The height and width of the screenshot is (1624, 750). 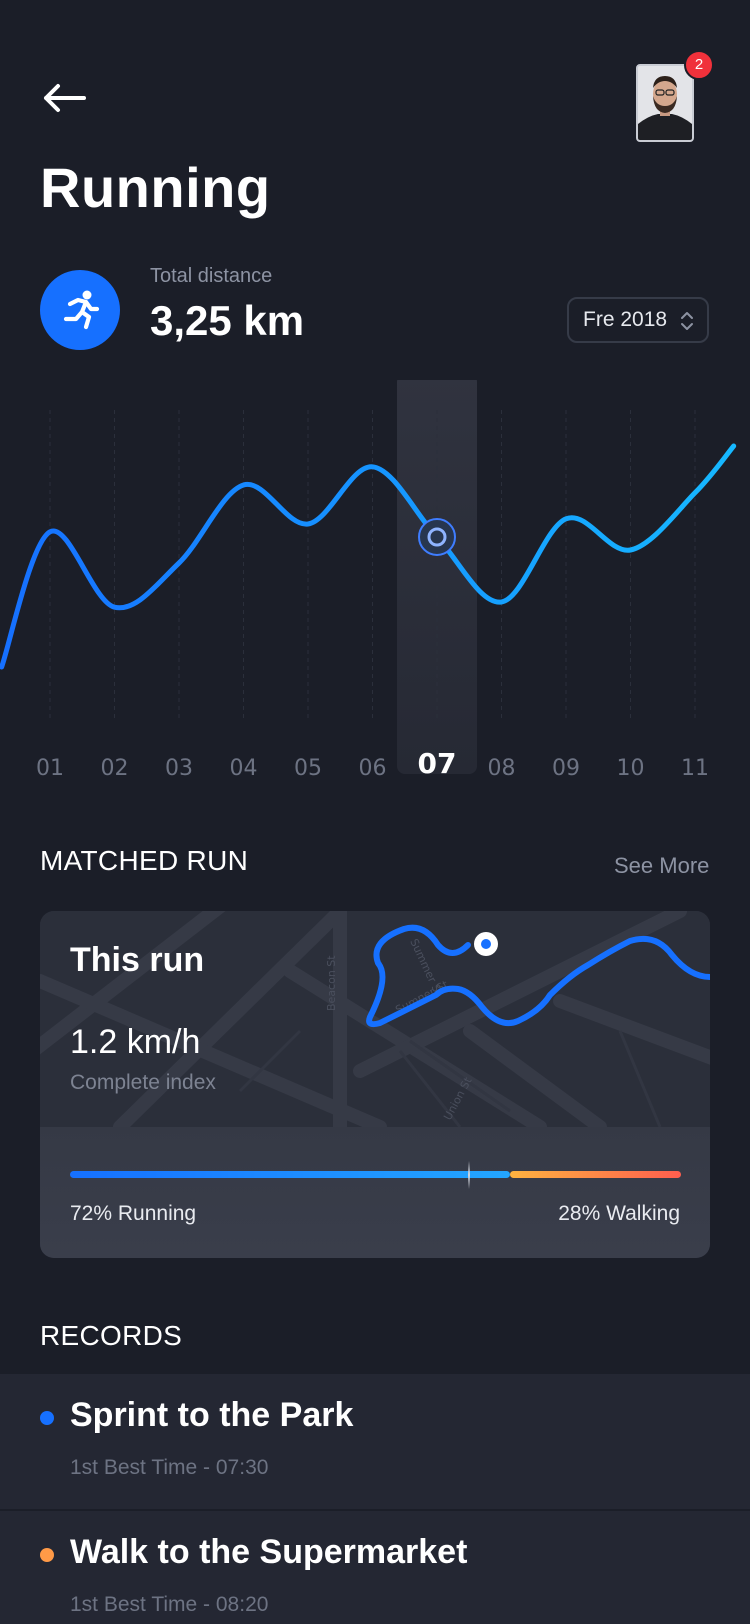 What do you see at coordinates (115, 768) in the screenshot?
I see `x-tick-label: 02` at bounding box center [115, 768].